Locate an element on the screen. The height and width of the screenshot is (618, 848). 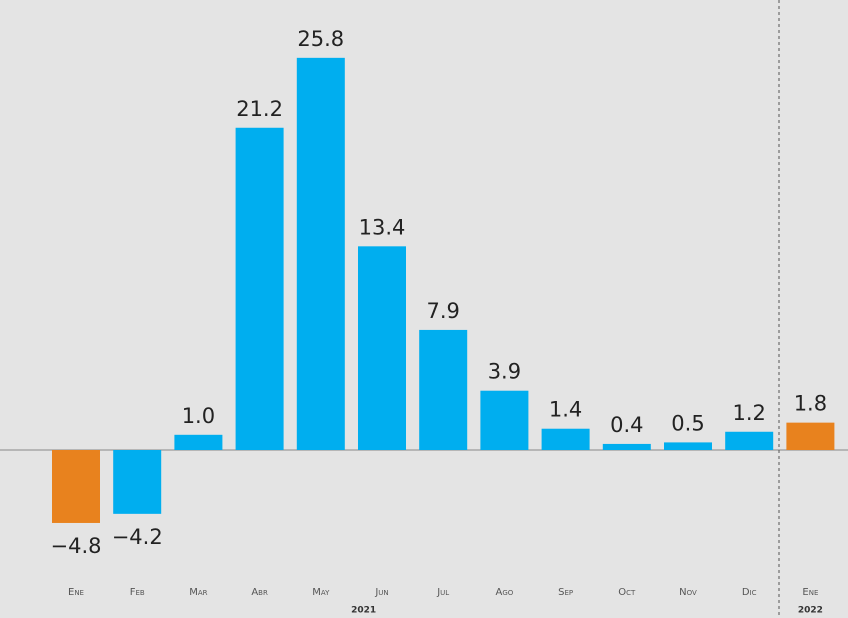
x-tick-label: Abr is located at coordinates (259, 592).